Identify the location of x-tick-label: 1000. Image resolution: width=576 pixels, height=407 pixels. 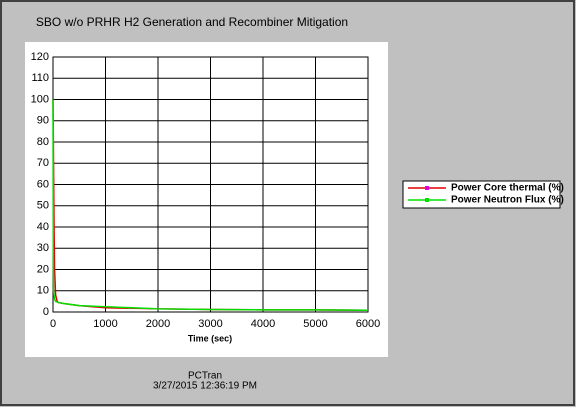
(105, 324).